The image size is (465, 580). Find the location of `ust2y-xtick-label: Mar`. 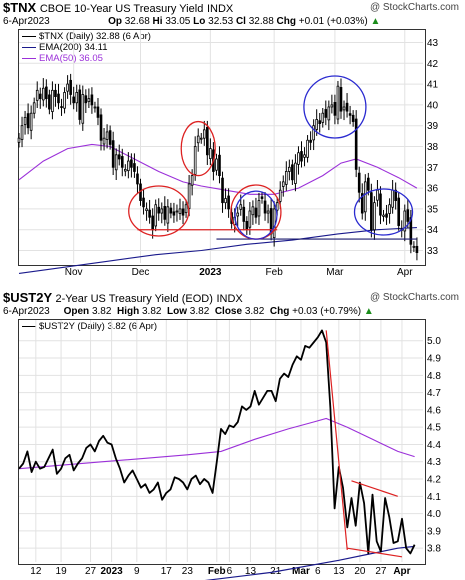

ust2y-xtick-label: Mar is located at coordinates (301, 571).